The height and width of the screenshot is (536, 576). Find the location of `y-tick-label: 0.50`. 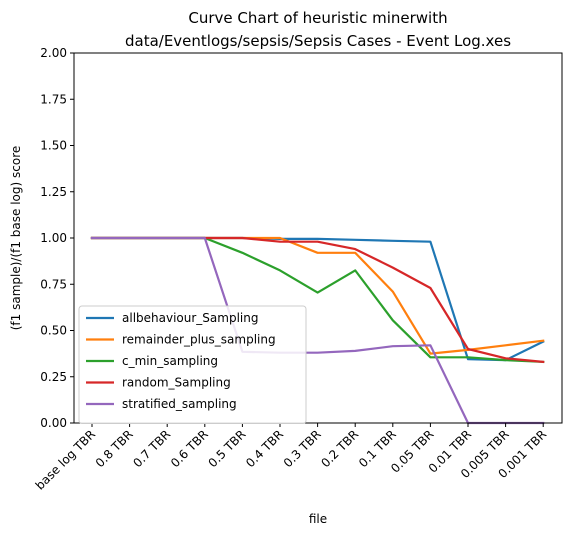

y-tick-label: 0.50 is located at coordinates (53, 331).